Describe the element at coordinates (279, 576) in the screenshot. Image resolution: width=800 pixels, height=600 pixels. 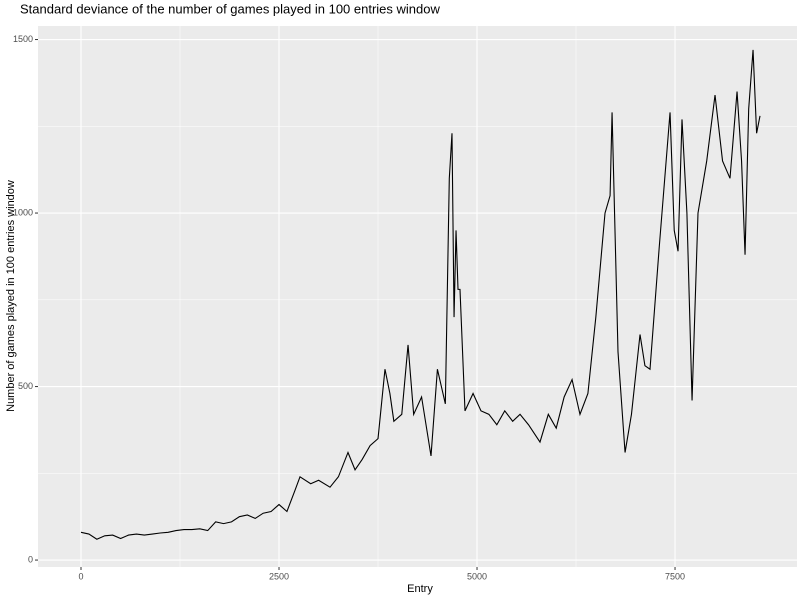
I see `x-tick-label: 2500` at that location.